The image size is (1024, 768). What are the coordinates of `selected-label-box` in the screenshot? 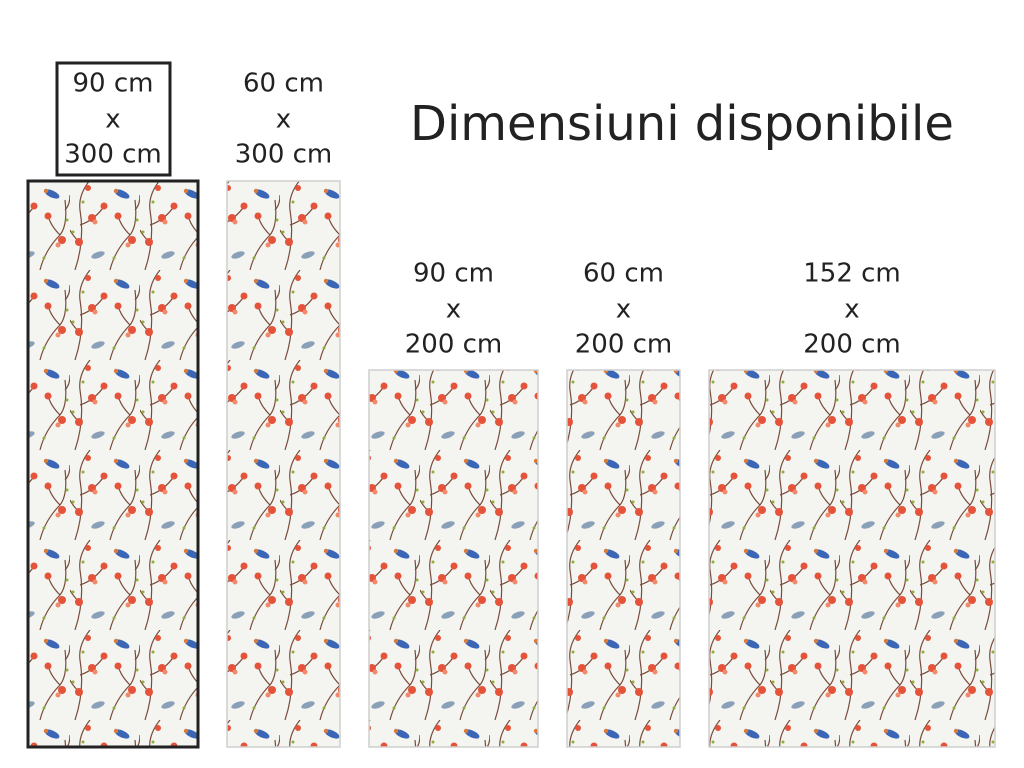 It's located at (113, 119).